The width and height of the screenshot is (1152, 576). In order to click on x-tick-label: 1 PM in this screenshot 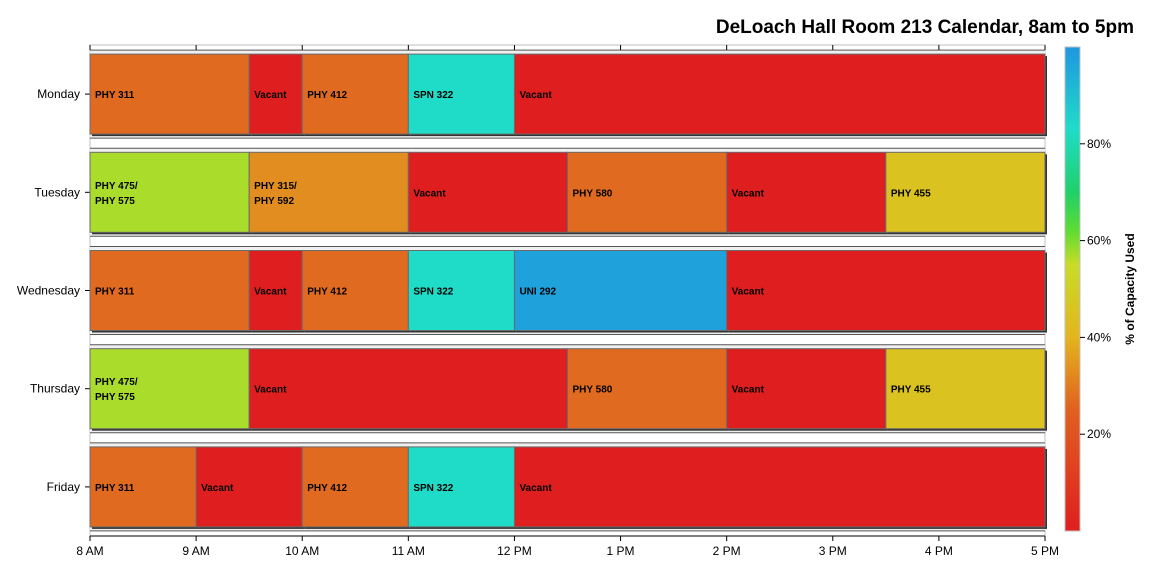, I will do `click(621, 551)`.